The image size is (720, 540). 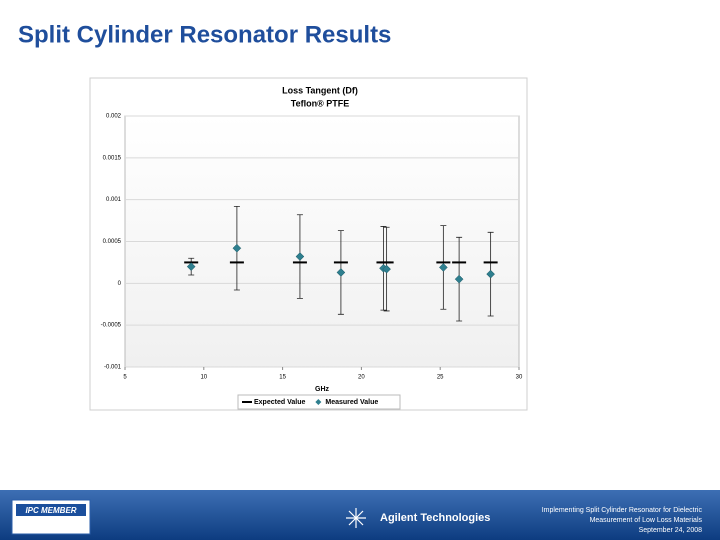 What do you see at coordinates (125, 378) in the screenshot?
I see `x-tick-label: 5` at bounding box center [125, 378].